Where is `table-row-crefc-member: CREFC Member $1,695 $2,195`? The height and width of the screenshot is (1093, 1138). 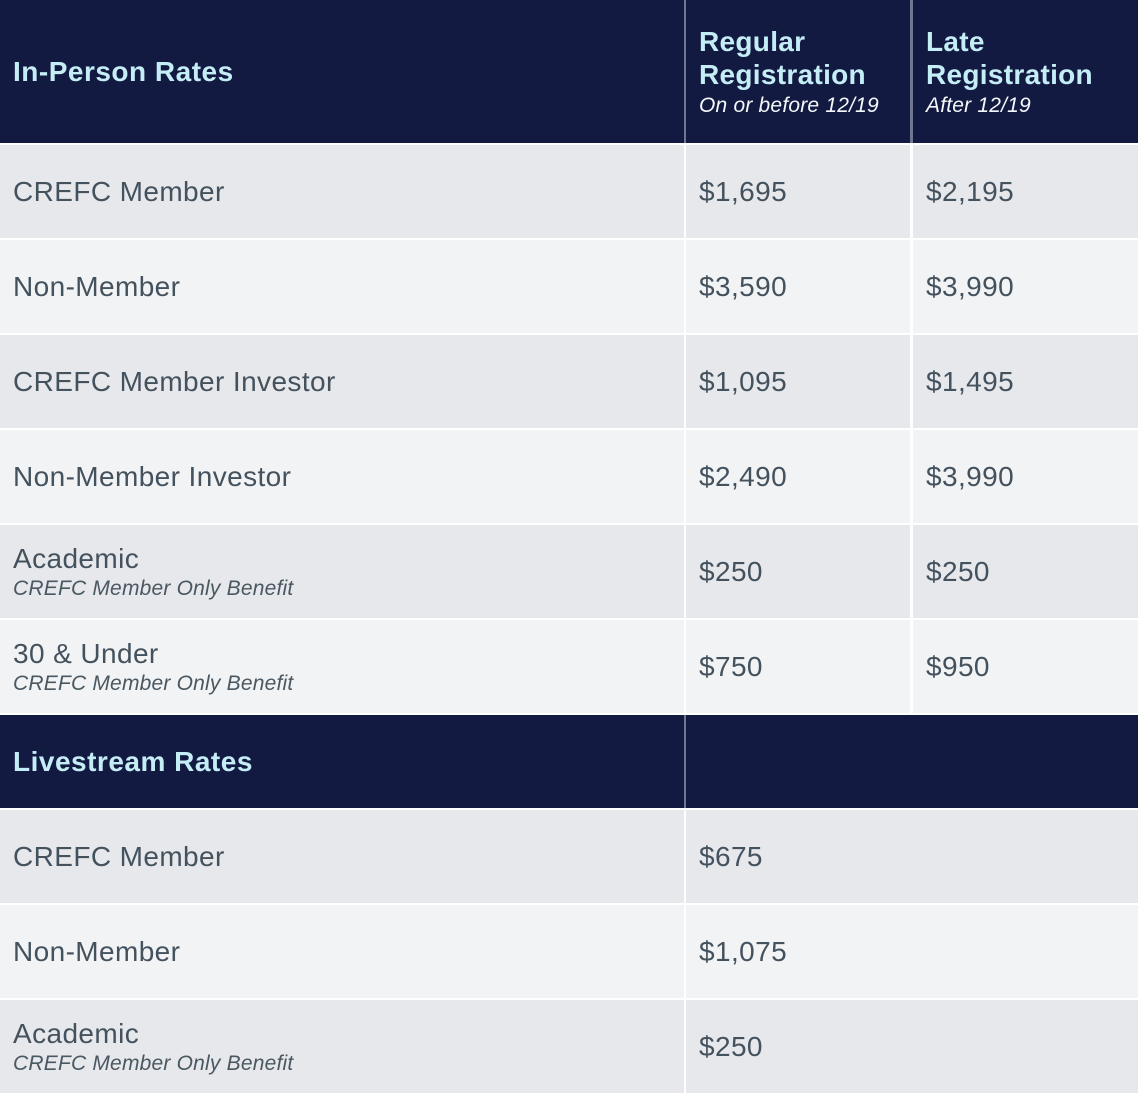 table-row-crefc-member: CREFC Member $1,695 $2,195 is located at coordinates (569, 191).